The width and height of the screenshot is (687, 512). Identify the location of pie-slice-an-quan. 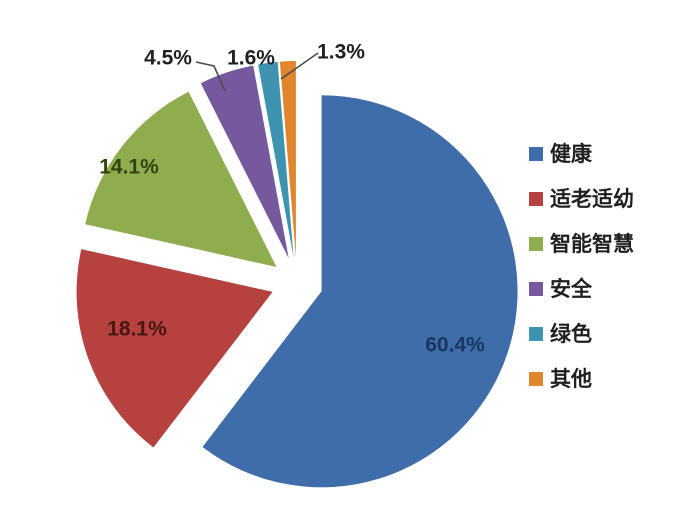
(244, 162).